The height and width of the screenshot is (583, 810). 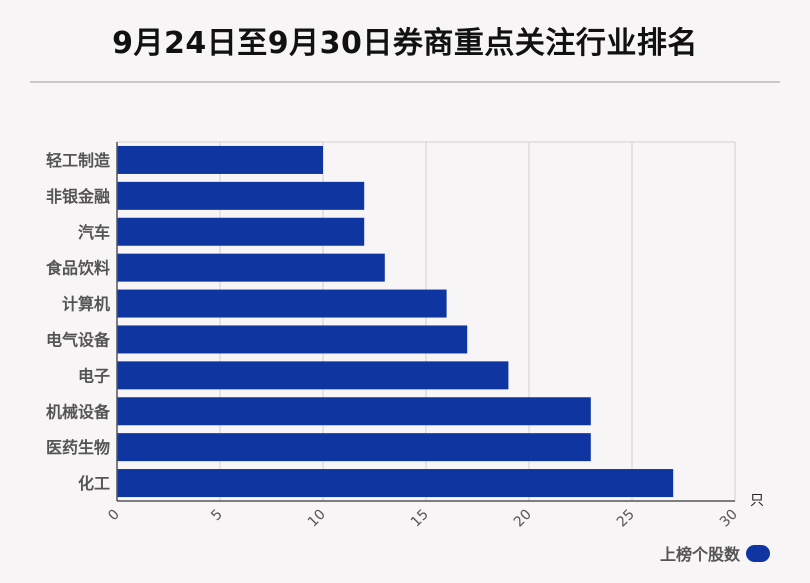 What do you see at coordinates (94, 375) in the screenshot?
I see `category-label: 电子` at bounding box center [94, 375].